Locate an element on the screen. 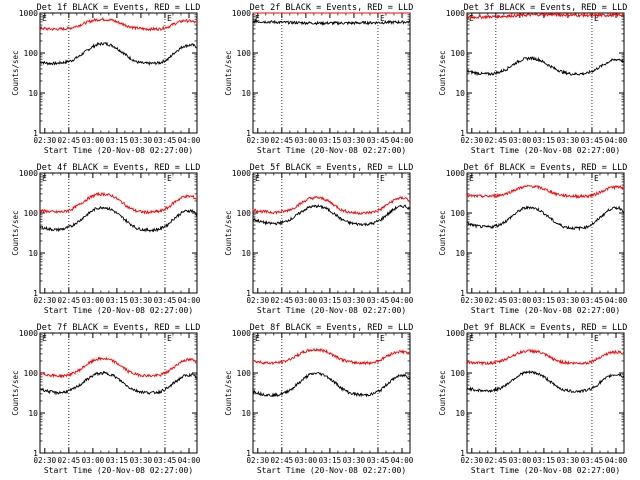 The image size is (640, 480). panel-title: Det 8f BLACK = Events, RED = LLD is located at coordinates (332, 328).